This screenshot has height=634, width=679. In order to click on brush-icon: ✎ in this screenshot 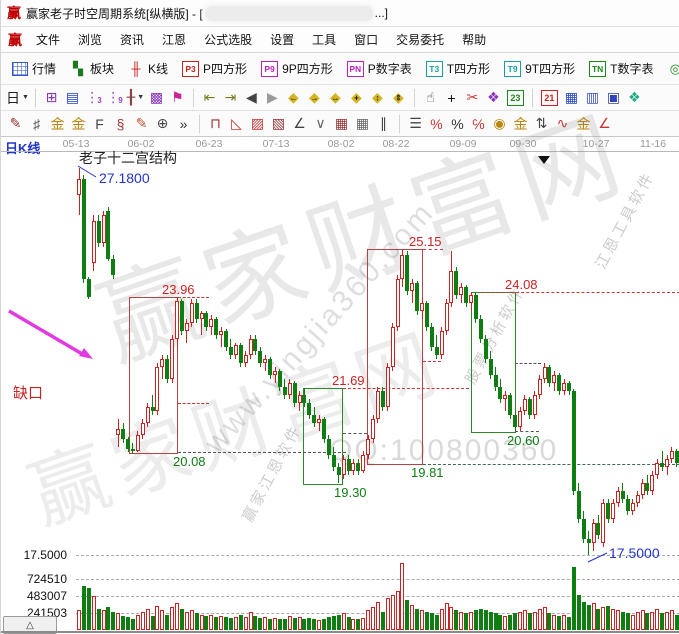, I will do `click(15, 123)`.